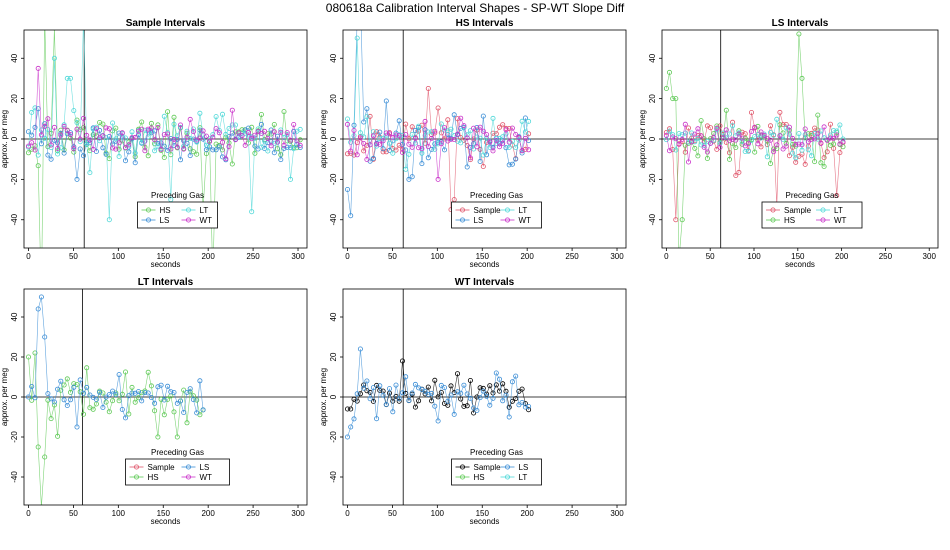 This screenshot has width=950, height=550. Describe the element at coordinates (195, 467) in the screenshot. I see `legend-entry-ls: LS` at that location.